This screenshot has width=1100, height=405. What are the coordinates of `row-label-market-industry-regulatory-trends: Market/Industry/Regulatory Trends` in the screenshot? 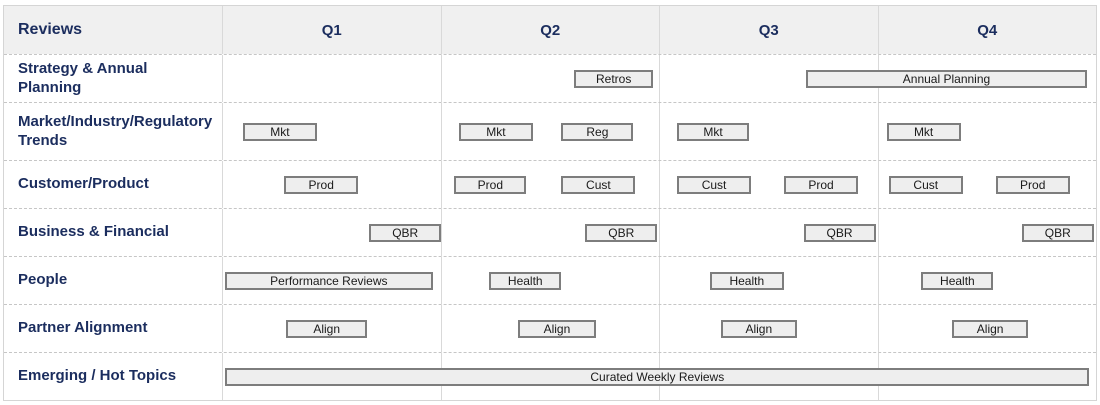 It's located at (114, 131).